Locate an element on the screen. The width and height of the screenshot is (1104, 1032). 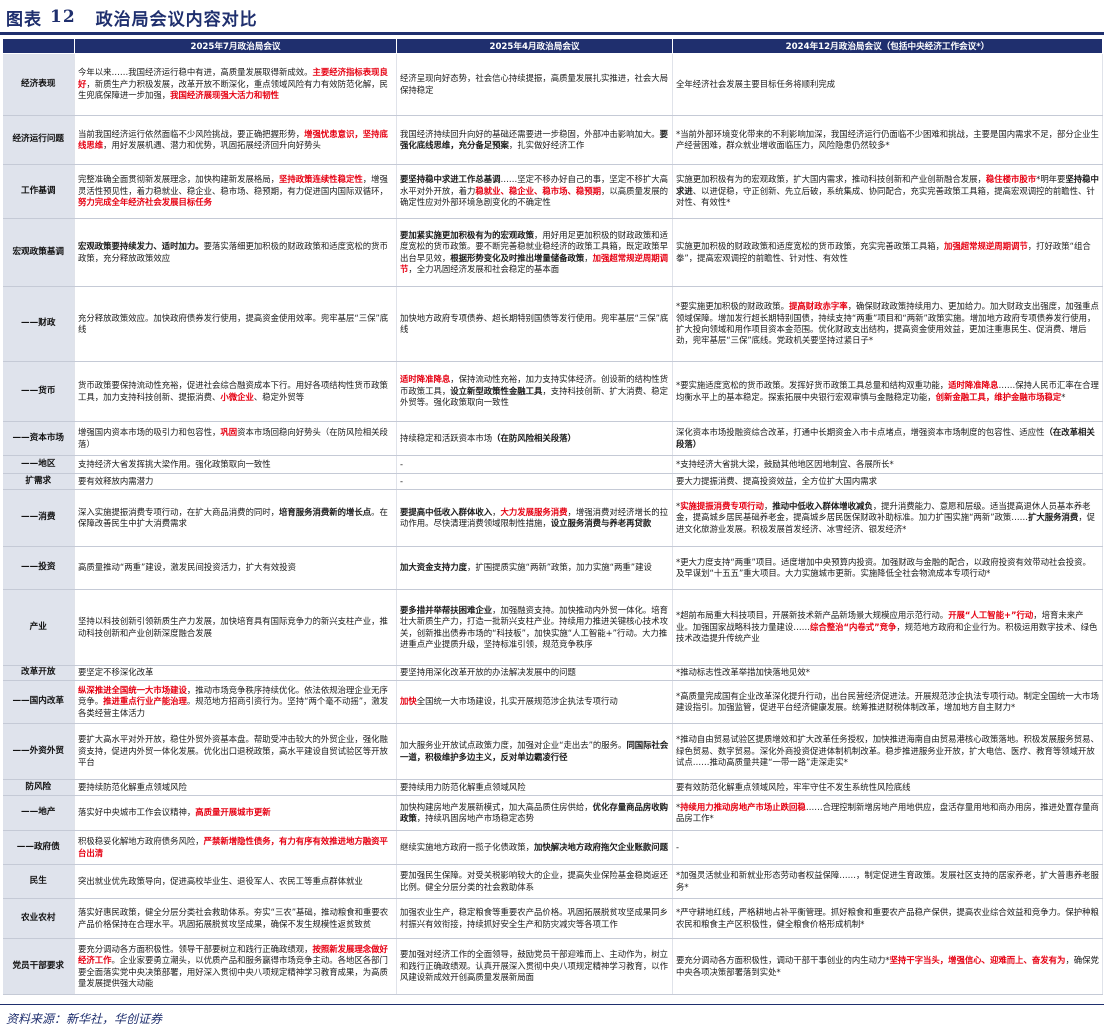
table-row: 扩需求 要有效释放内需潜力 - 要大力提振消费、提高投资效益，全方位扩大国内需求 is located at coordinates (552, 481).